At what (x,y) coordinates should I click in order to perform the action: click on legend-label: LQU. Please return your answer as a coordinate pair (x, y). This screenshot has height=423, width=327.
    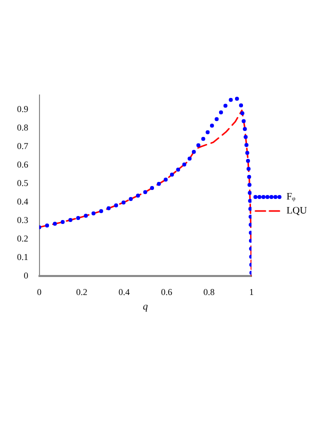
    Looking at the image, I should click on (297, 211).